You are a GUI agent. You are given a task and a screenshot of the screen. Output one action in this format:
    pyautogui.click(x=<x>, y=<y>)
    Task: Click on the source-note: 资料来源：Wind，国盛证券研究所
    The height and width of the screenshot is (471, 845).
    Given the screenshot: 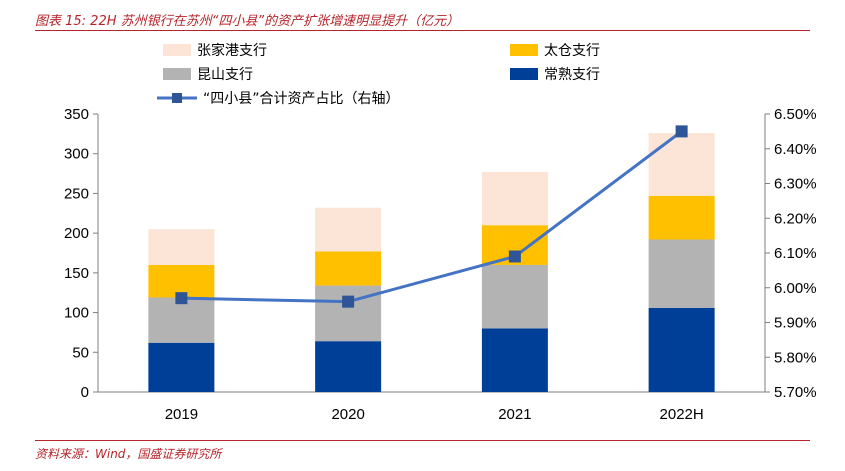 What is the action you would take?
    pyautogui.click(x=128, y=454)
    